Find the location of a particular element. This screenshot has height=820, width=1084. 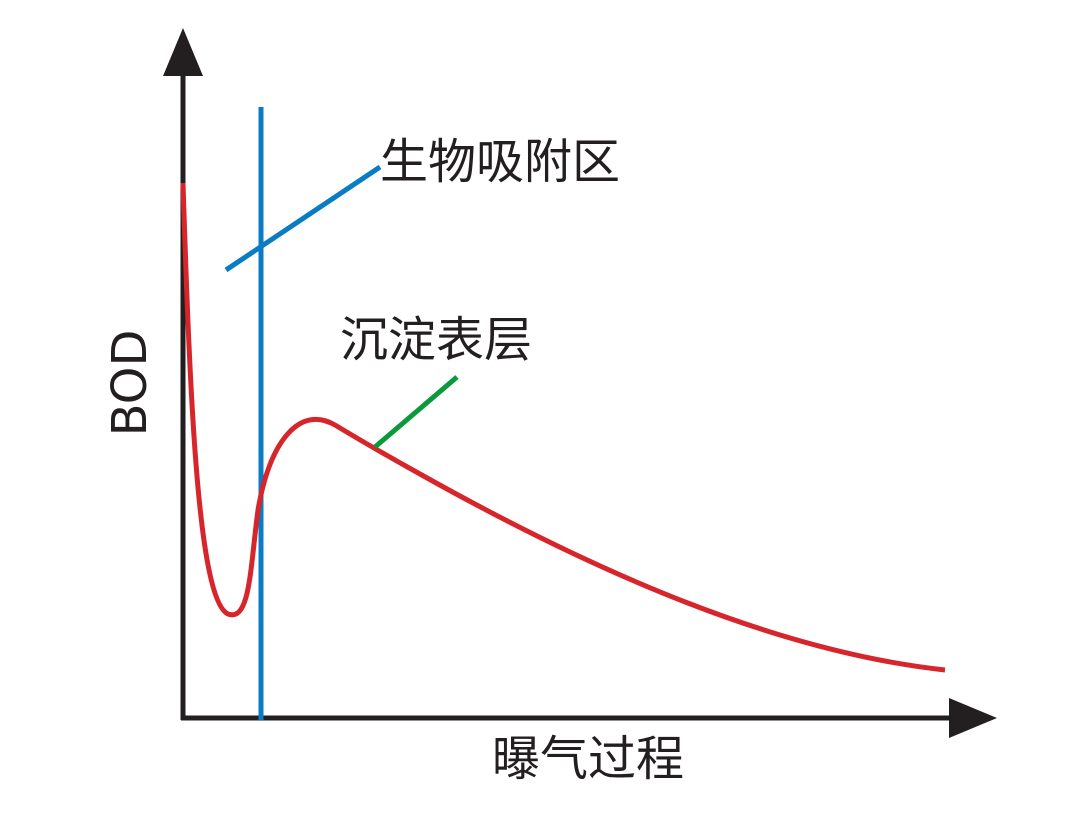

annotation-sediment: 沉淀表层 is located at coordinates (436, 340).